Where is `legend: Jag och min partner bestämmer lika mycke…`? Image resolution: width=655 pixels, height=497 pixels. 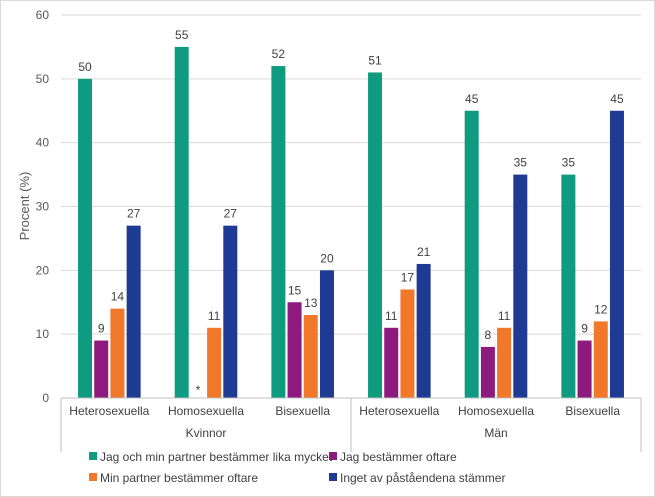
legend: Jag och min partner bestämmer lika mycke… is located at coordinates (297, 467).